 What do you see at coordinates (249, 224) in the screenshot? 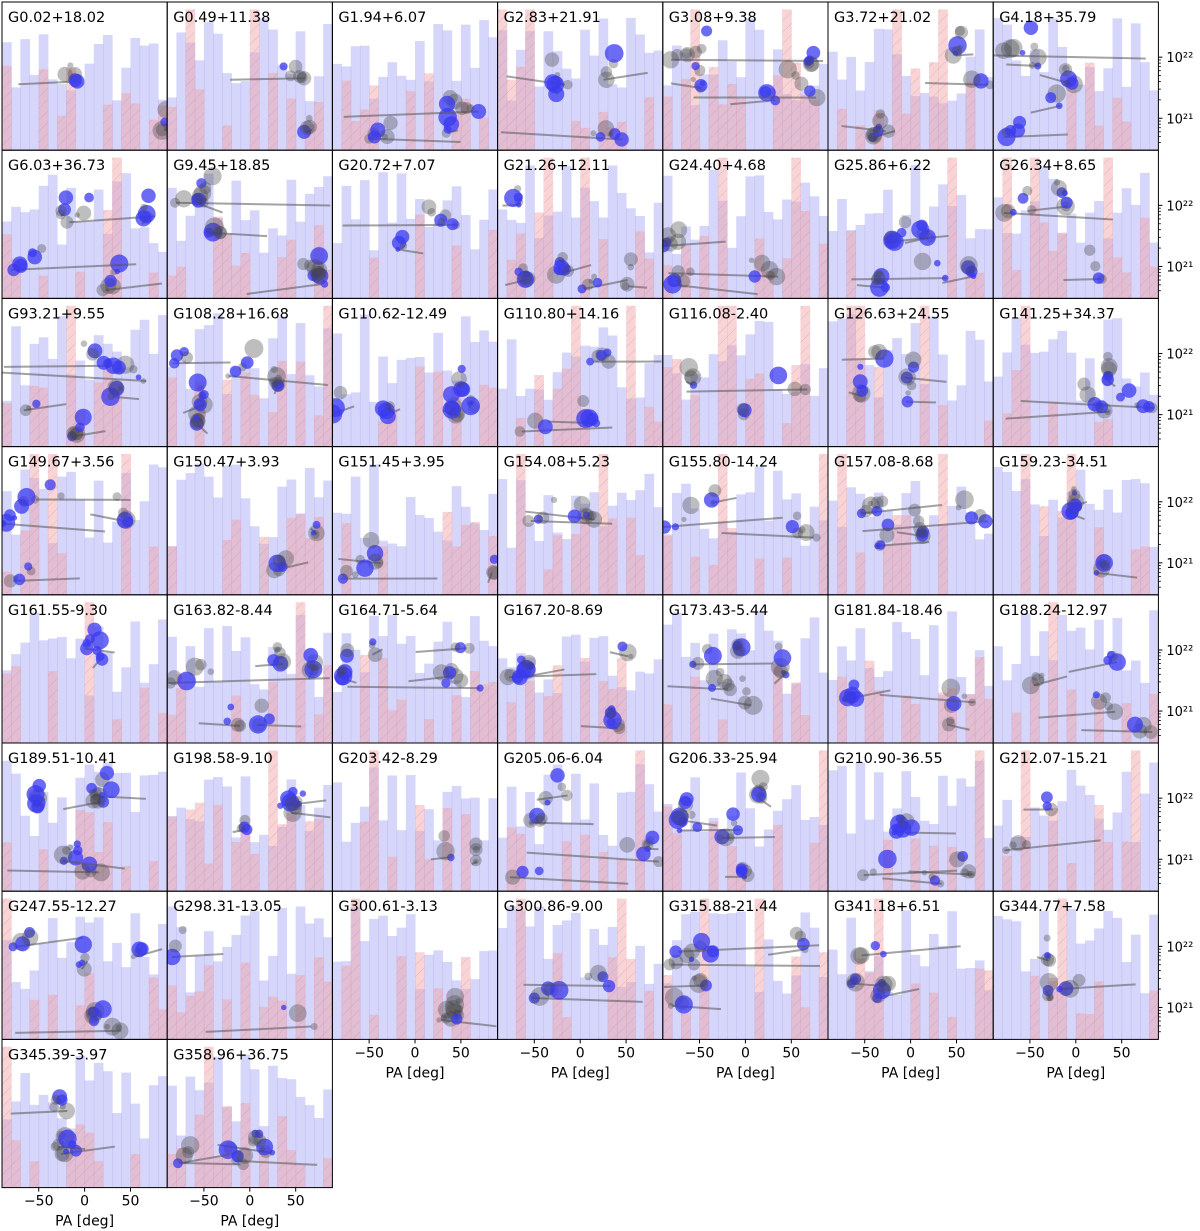
I see `panel: G9.45+18.85` at bounding box center [249, 224].